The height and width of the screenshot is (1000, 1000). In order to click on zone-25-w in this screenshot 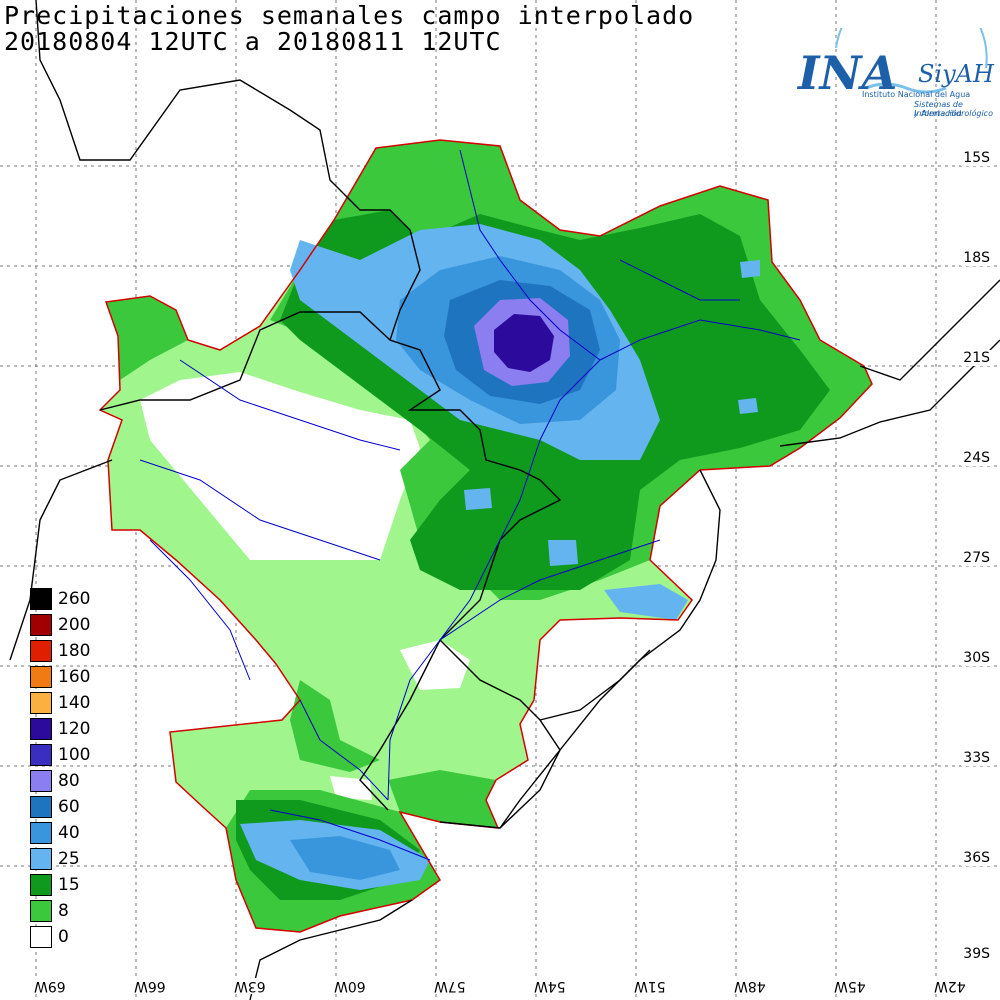, I will do `click(478, 499)`.